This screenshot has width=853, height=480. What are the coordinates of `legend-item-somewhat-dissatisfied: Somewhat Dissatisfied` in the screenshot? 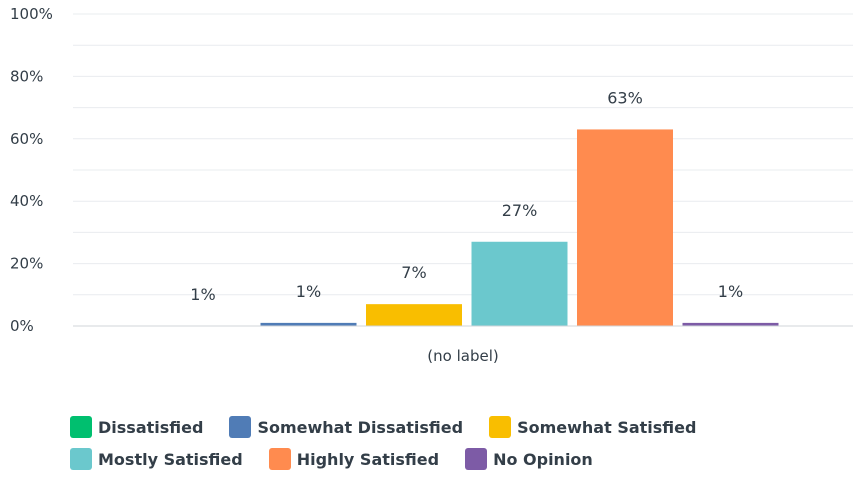 It's located at (346, 427).